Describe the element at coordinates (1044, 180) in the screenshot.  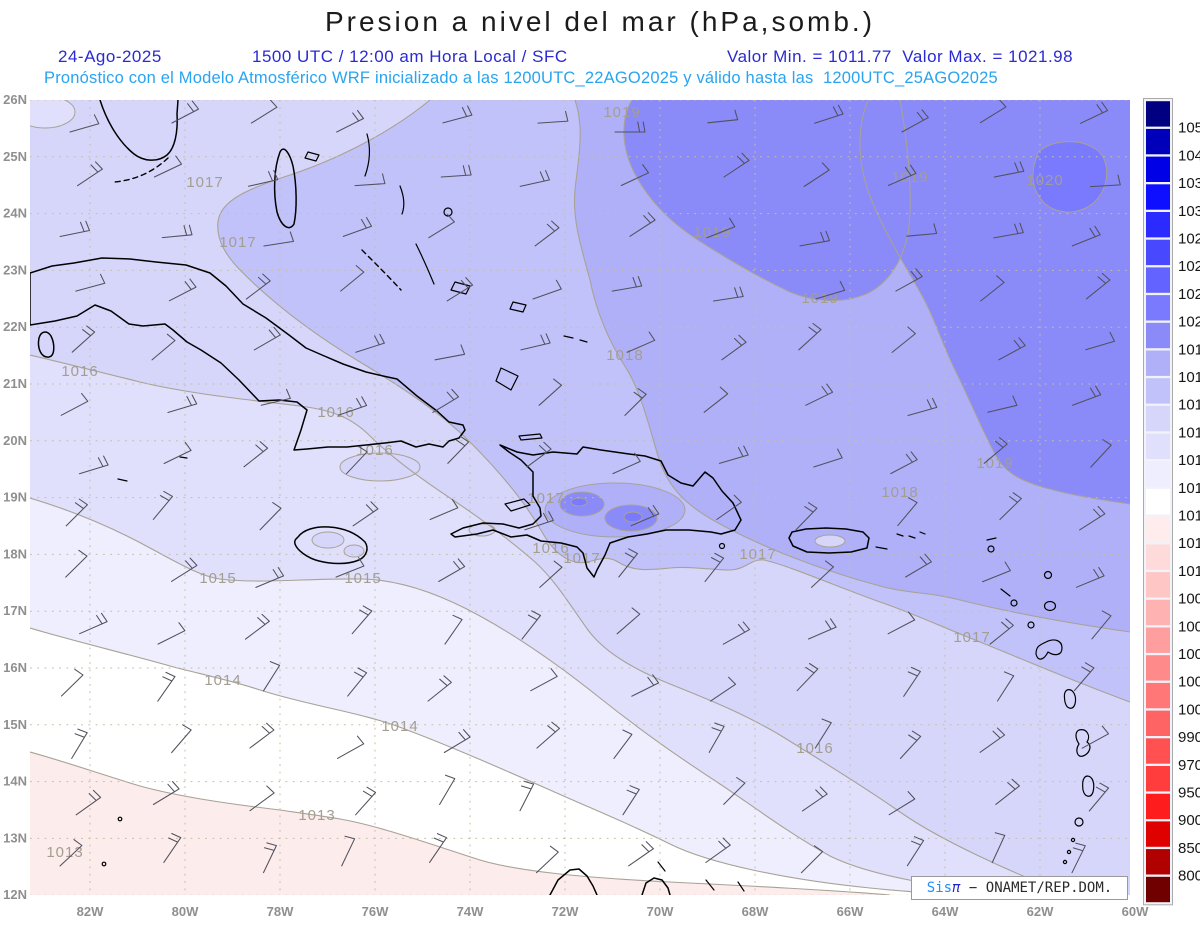
I see `isobar-label-1020: 1020` at that location.